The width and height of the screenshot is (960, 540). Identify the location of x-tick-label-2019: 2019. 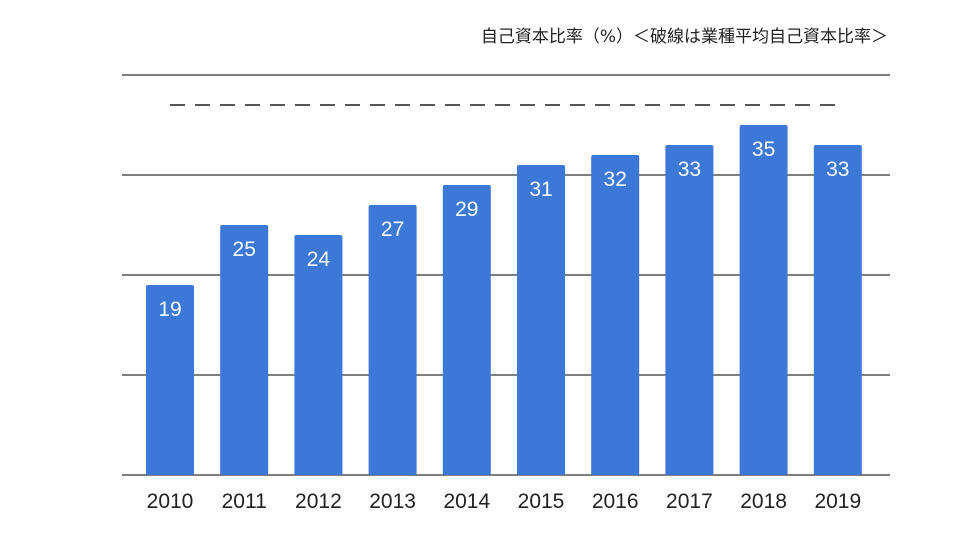
(837, 501).